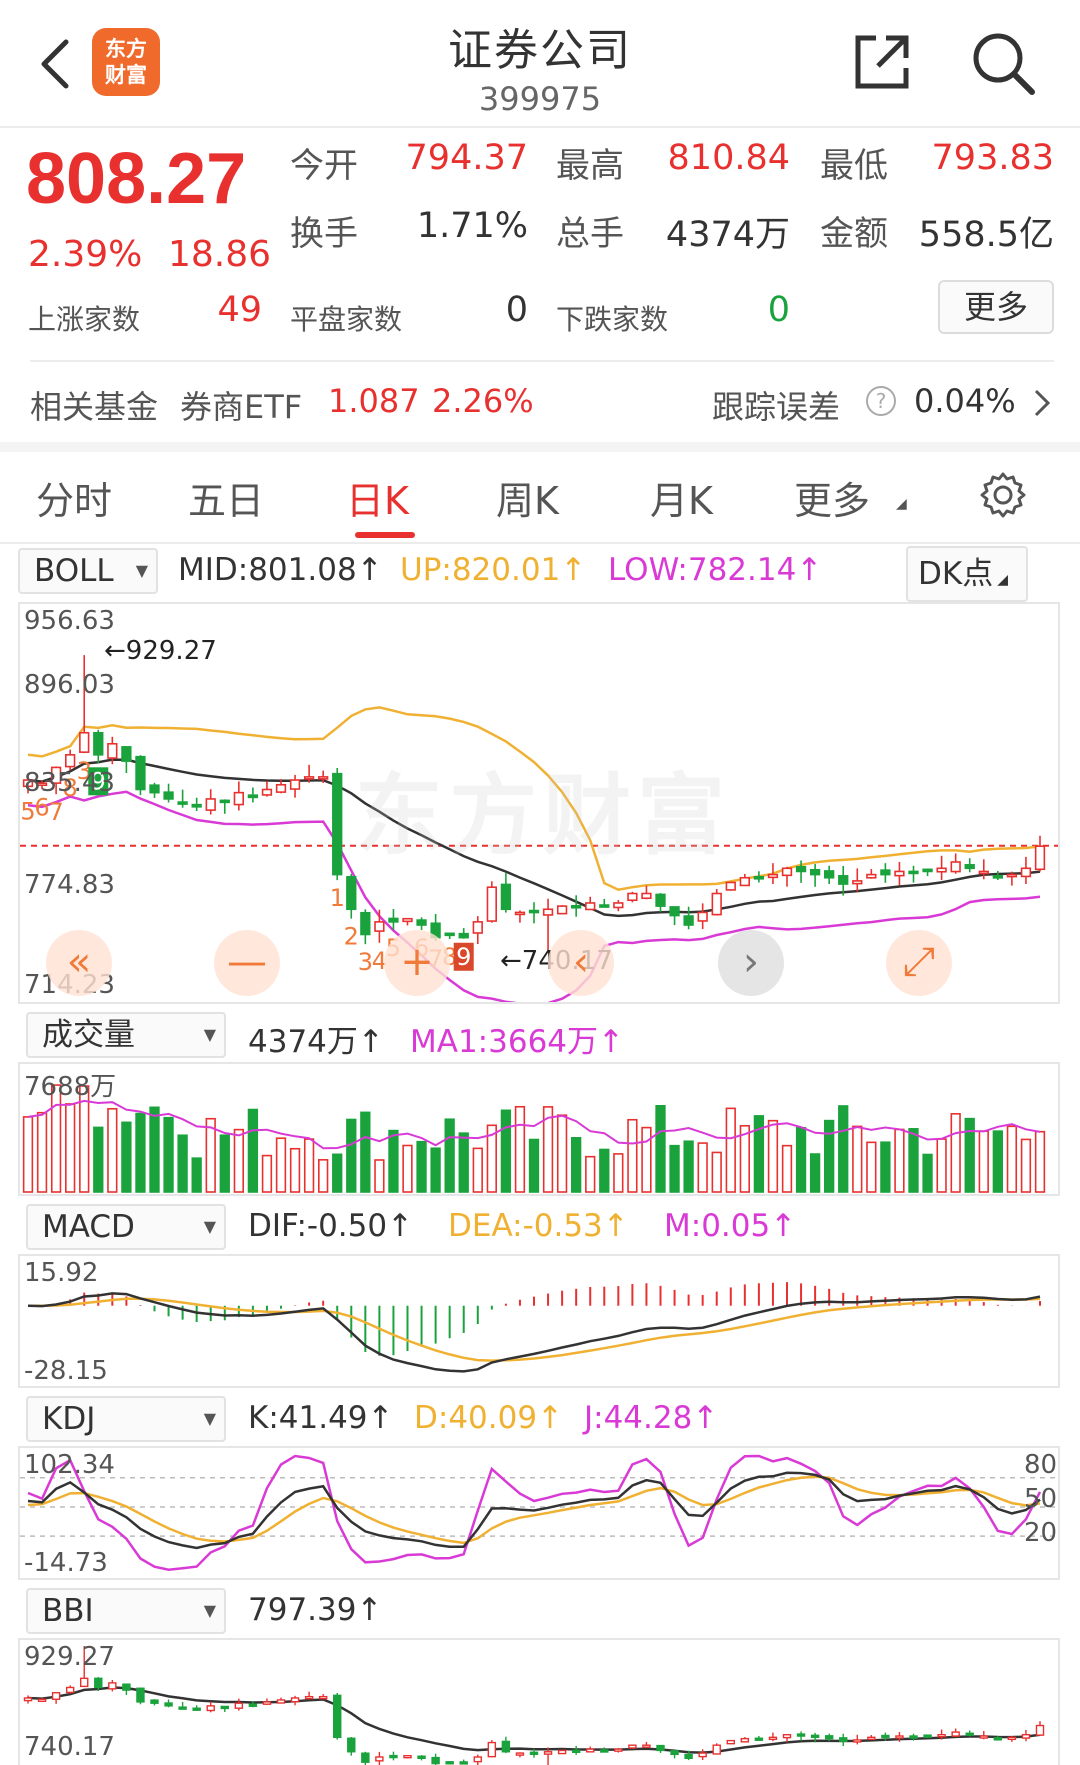  Describe the element at coordinates (996, 307) in the screenshot. I see `more-quote-button: 更多` at that location.